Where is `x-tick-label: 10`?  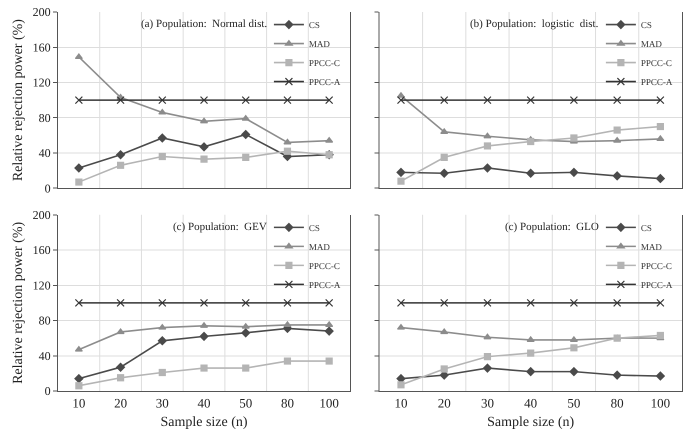 x-tick-label: 10 is located at coordinates (79, 403).